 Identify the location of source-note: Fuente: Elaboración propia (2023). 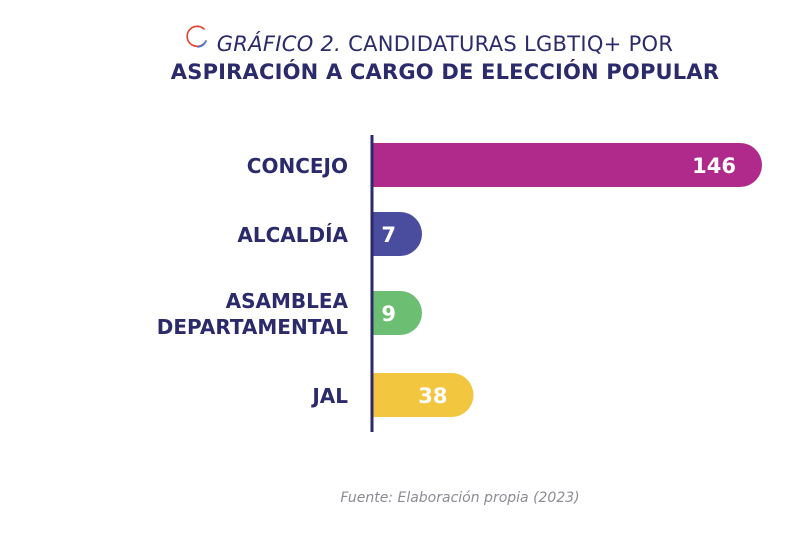
(460, 498).